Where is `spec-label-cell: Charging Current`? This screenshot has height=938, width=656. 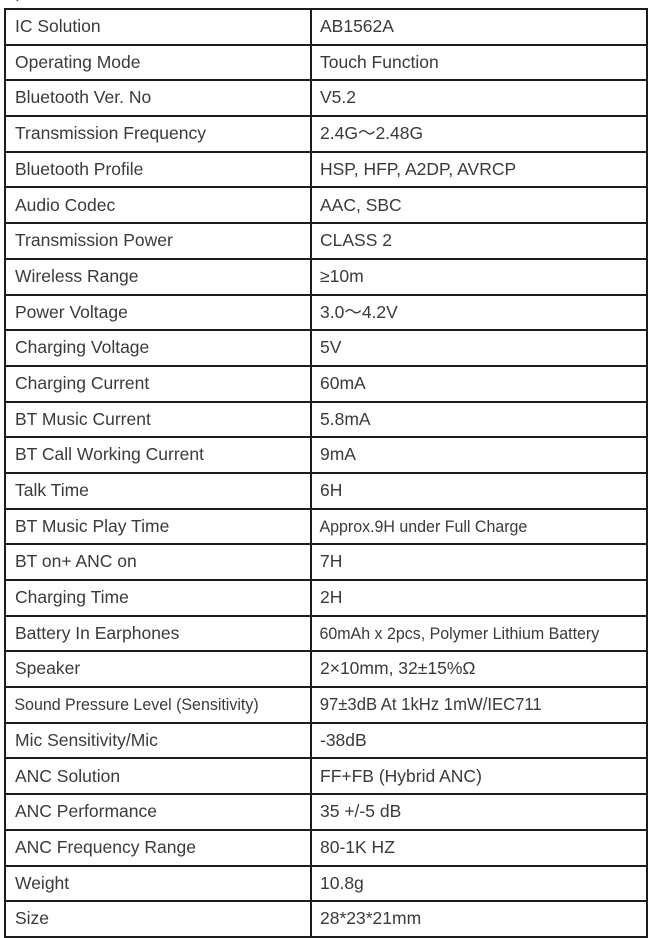
spec-label-cell: Charging Current is located at coordinates (158, 384).